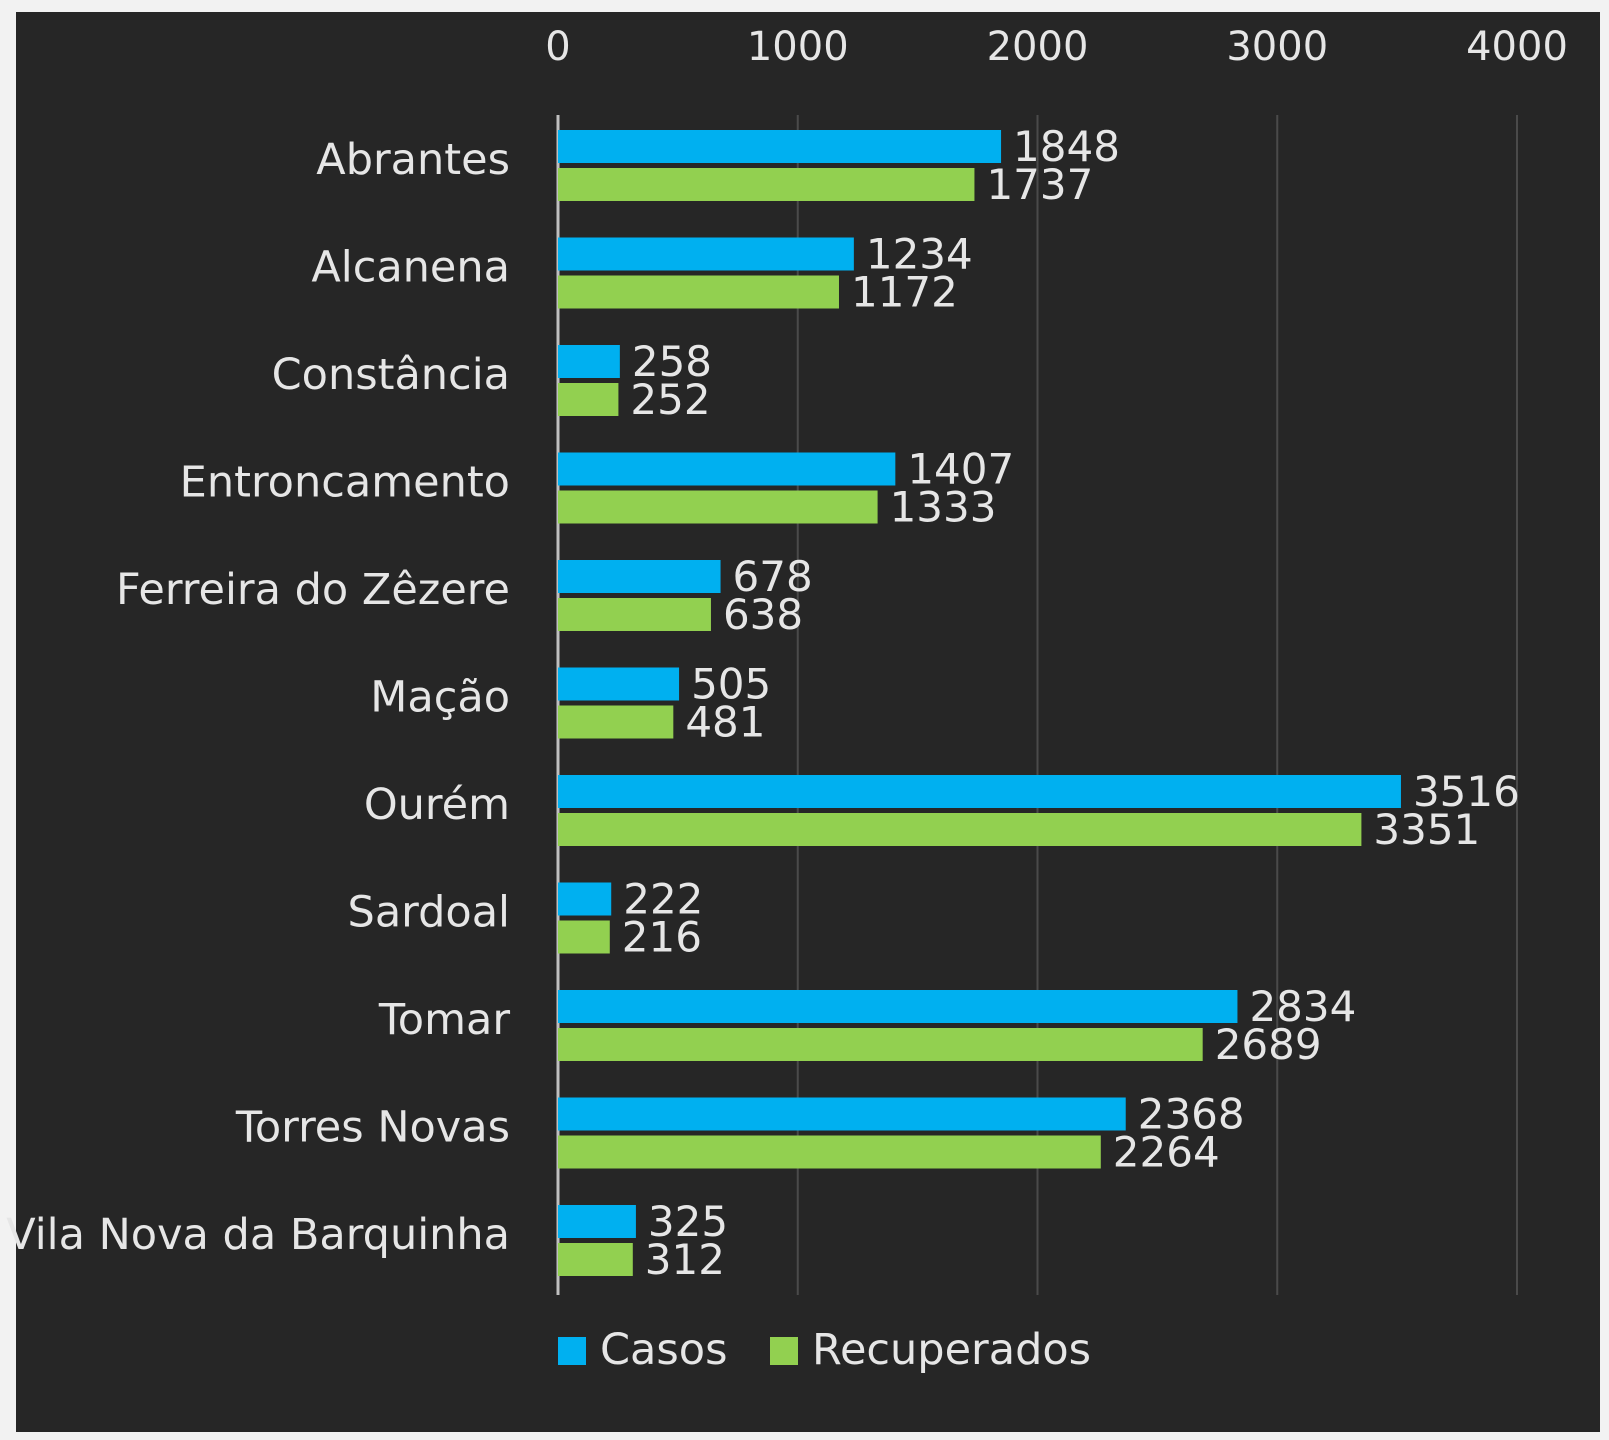 Image resolution: width=1609 pixels, height=1440 pixels. What do you see at coordinates (372, 1128) in the screenshot?
I see `category-label: Torres Novas` at bounding box center [372, 1128].